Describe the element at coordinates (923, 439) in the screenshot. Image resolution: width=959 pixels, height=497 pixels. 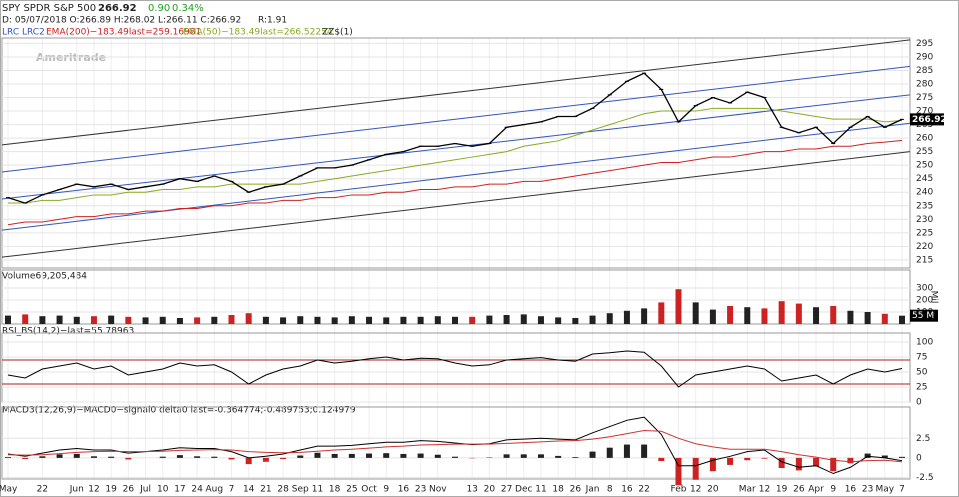
I see `y-tick-label: 2.5` at that location.